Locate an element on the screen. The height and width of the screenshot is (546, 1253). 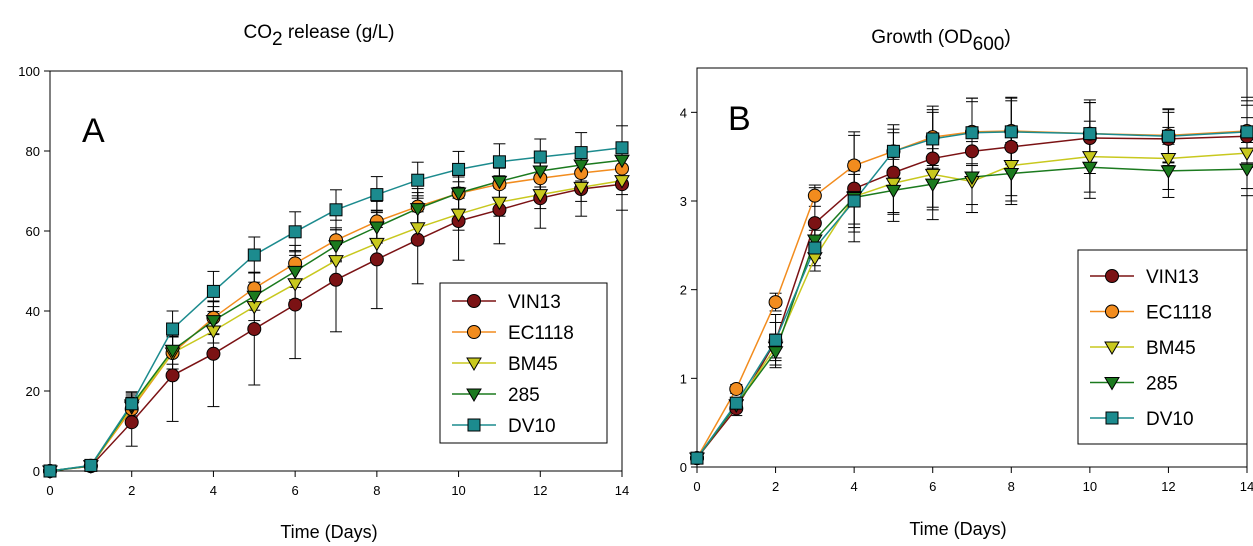
y-tick-label: 80 is located at coordinates (33, 151).